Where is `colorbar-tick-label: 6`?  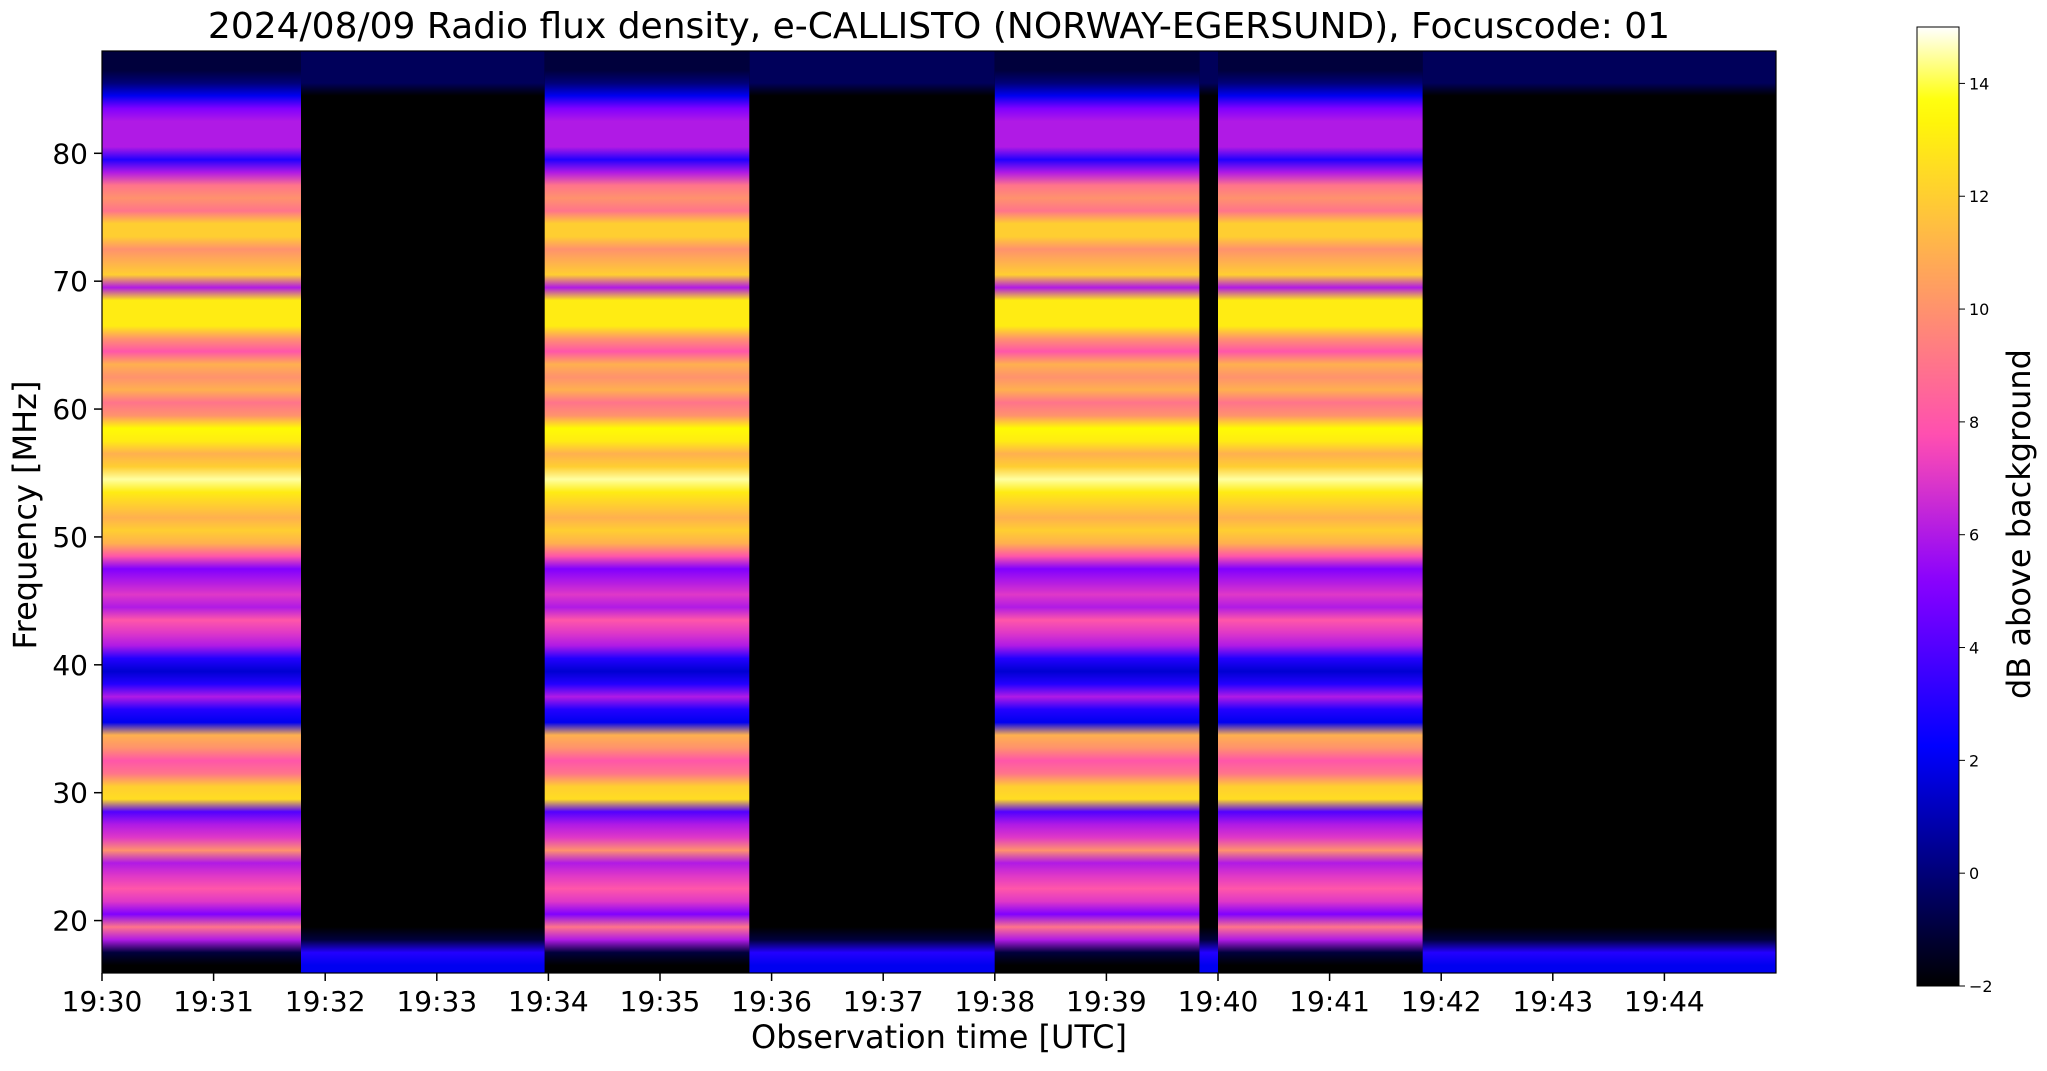
colorbar-tick-label: 6 is located at coordinates (1974, 535).